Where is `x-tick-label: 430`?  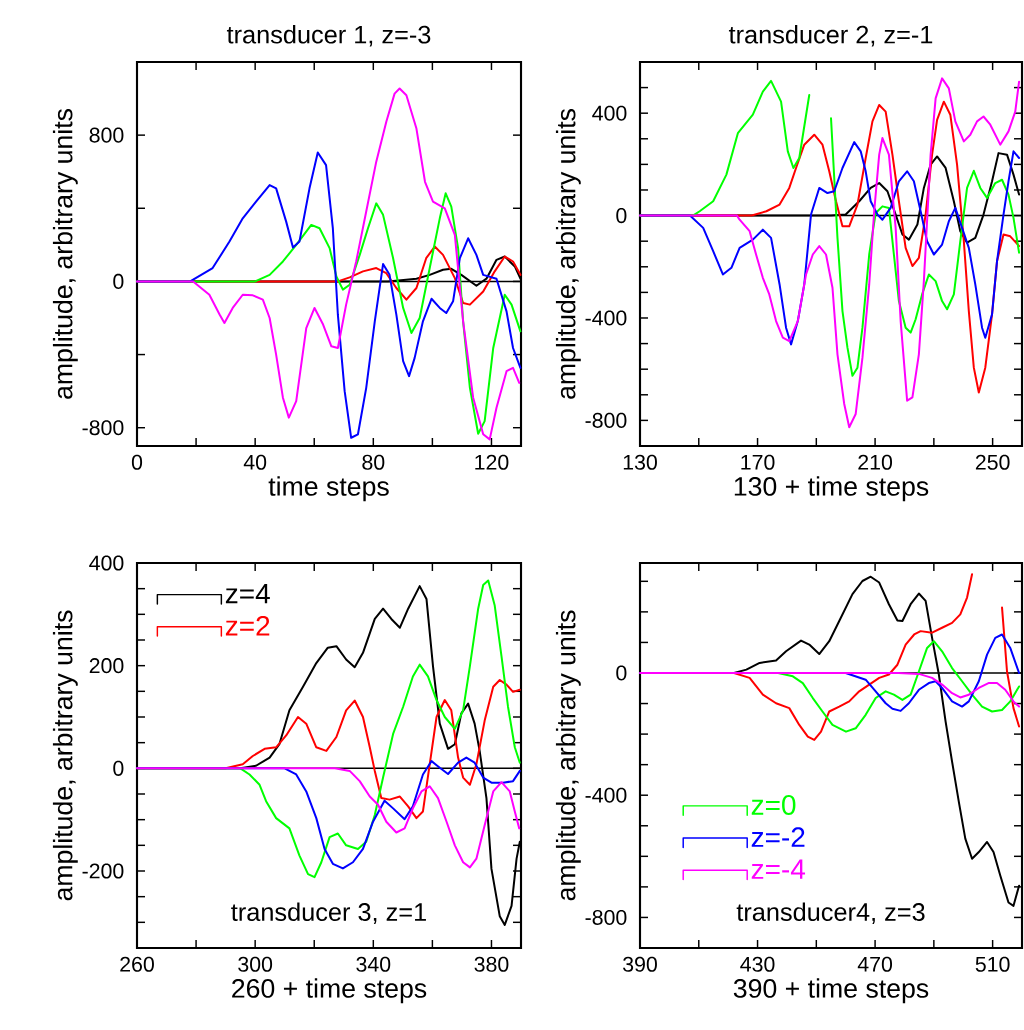 x-tick-label: 430 is located at coordinates (757, 964).